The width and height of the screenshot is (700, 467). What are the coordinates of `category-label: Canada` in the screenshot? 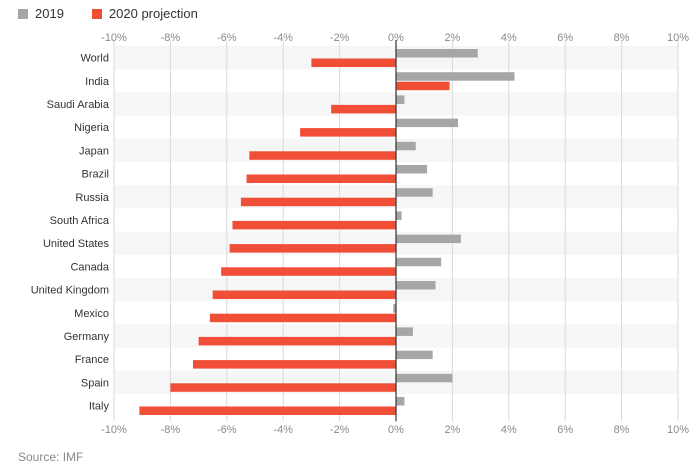 It's located at (89, 267).